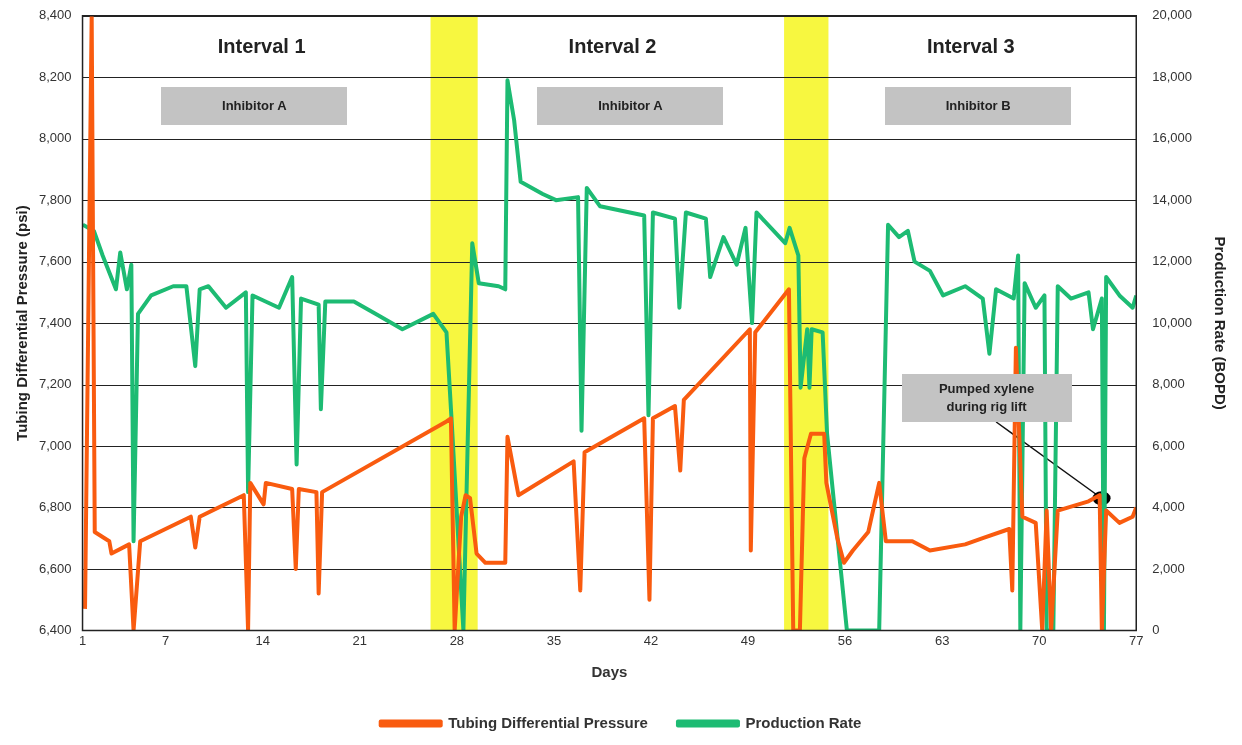  I want to click on x-tick-label: 42, so click(651, 640).